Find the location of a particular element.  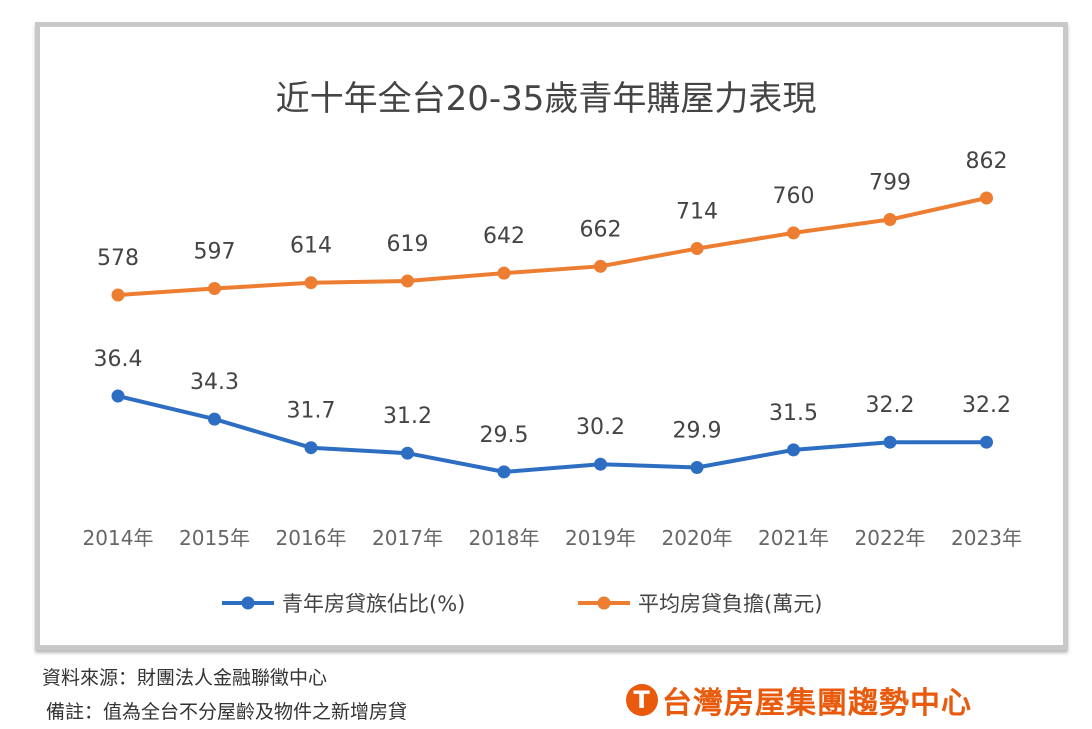

legend-label: 平均房貸負擔(萬元) is located at coordinates (730, 604).